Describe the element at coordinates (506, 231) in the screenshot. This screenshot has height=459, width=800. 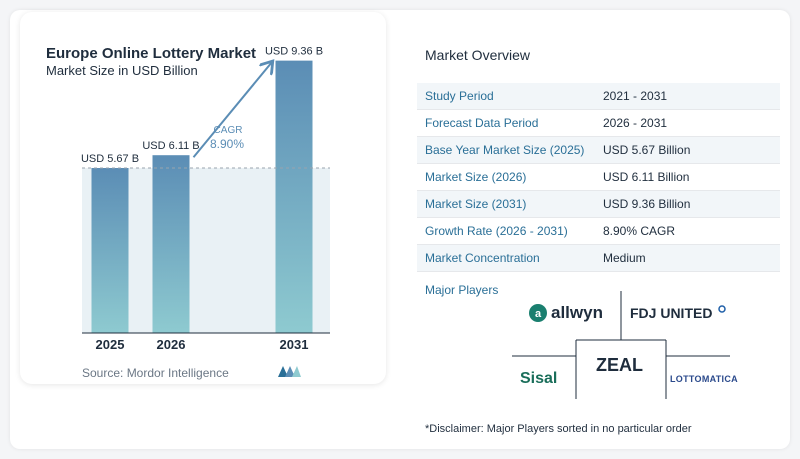
I see `overview-key: Growth Rate (2026 - 2031)` at that location.